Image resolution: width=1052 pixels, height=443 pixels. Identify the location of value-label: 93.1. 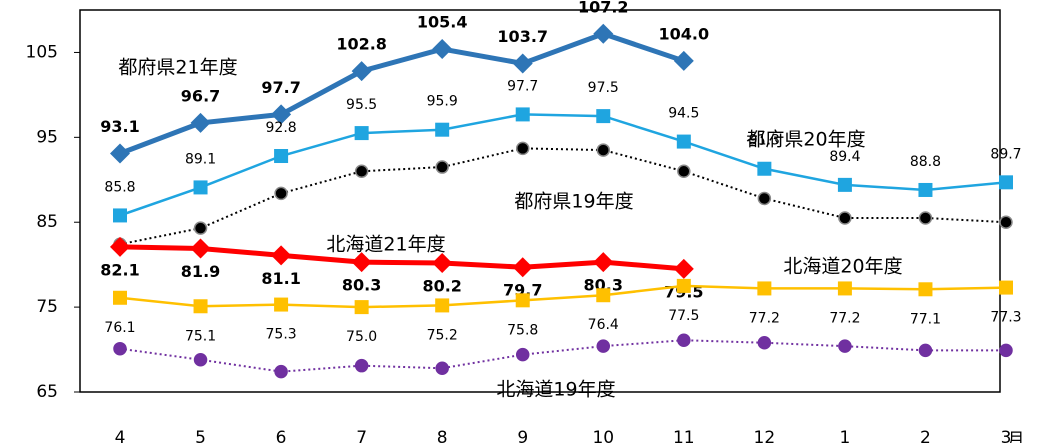
(119, 126).